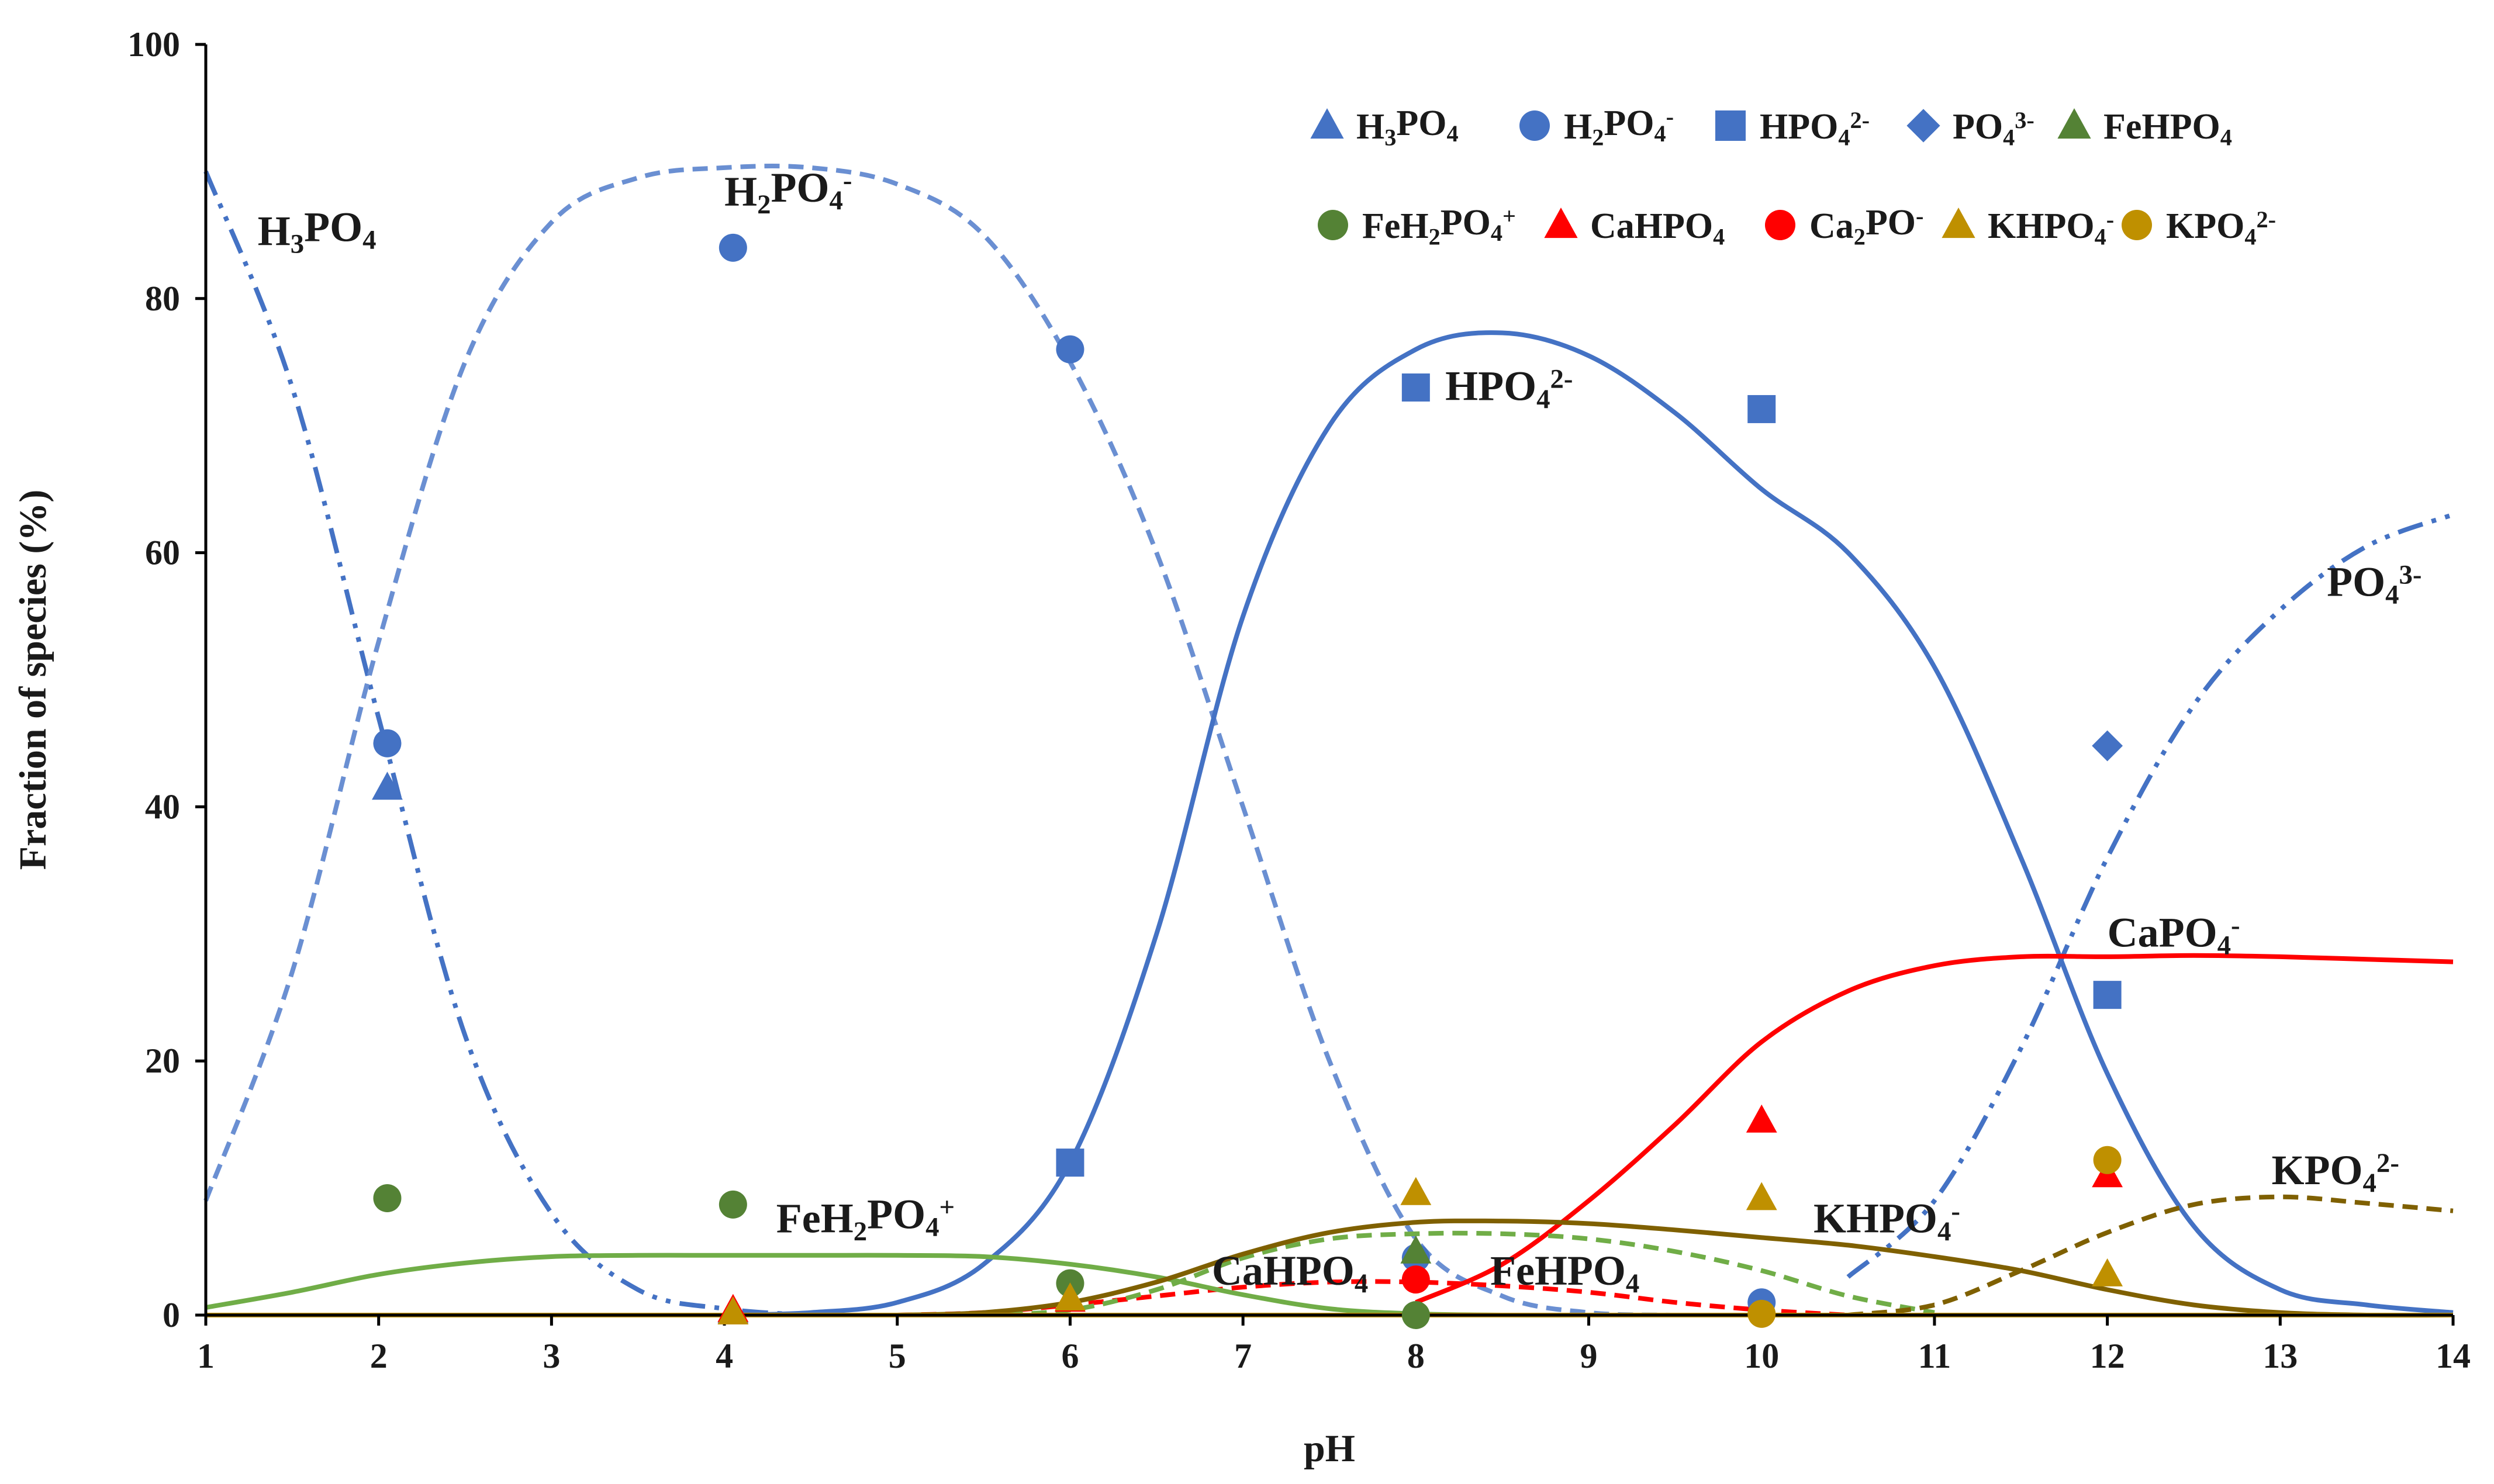 The image size is (2494, 1484). I want to click on x-tick-label: 12, so click(2107, 1356).